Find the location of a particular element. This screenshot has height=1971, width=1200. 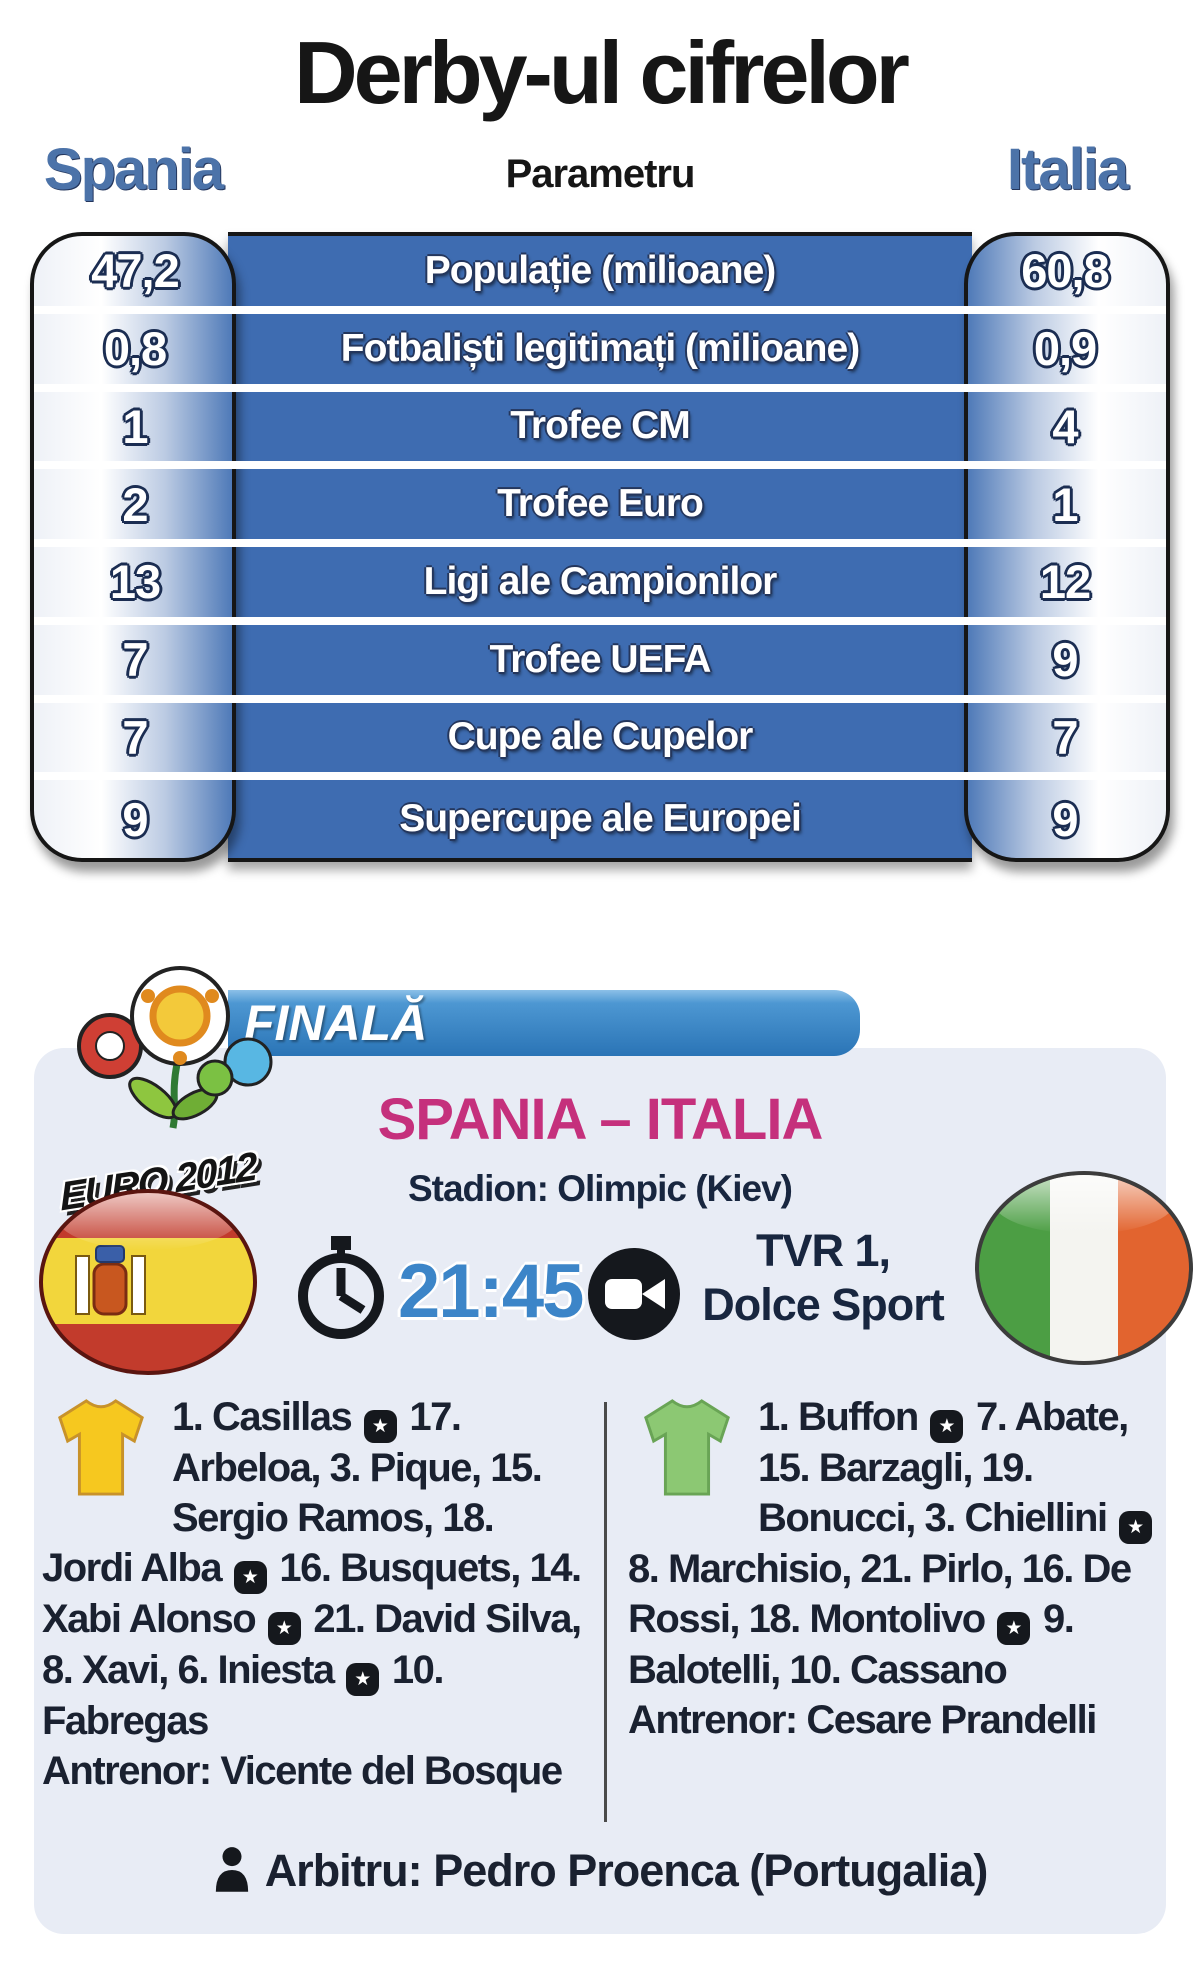

table-row: 2 Trofee Euro 1 is located at coordinates (600, 508).